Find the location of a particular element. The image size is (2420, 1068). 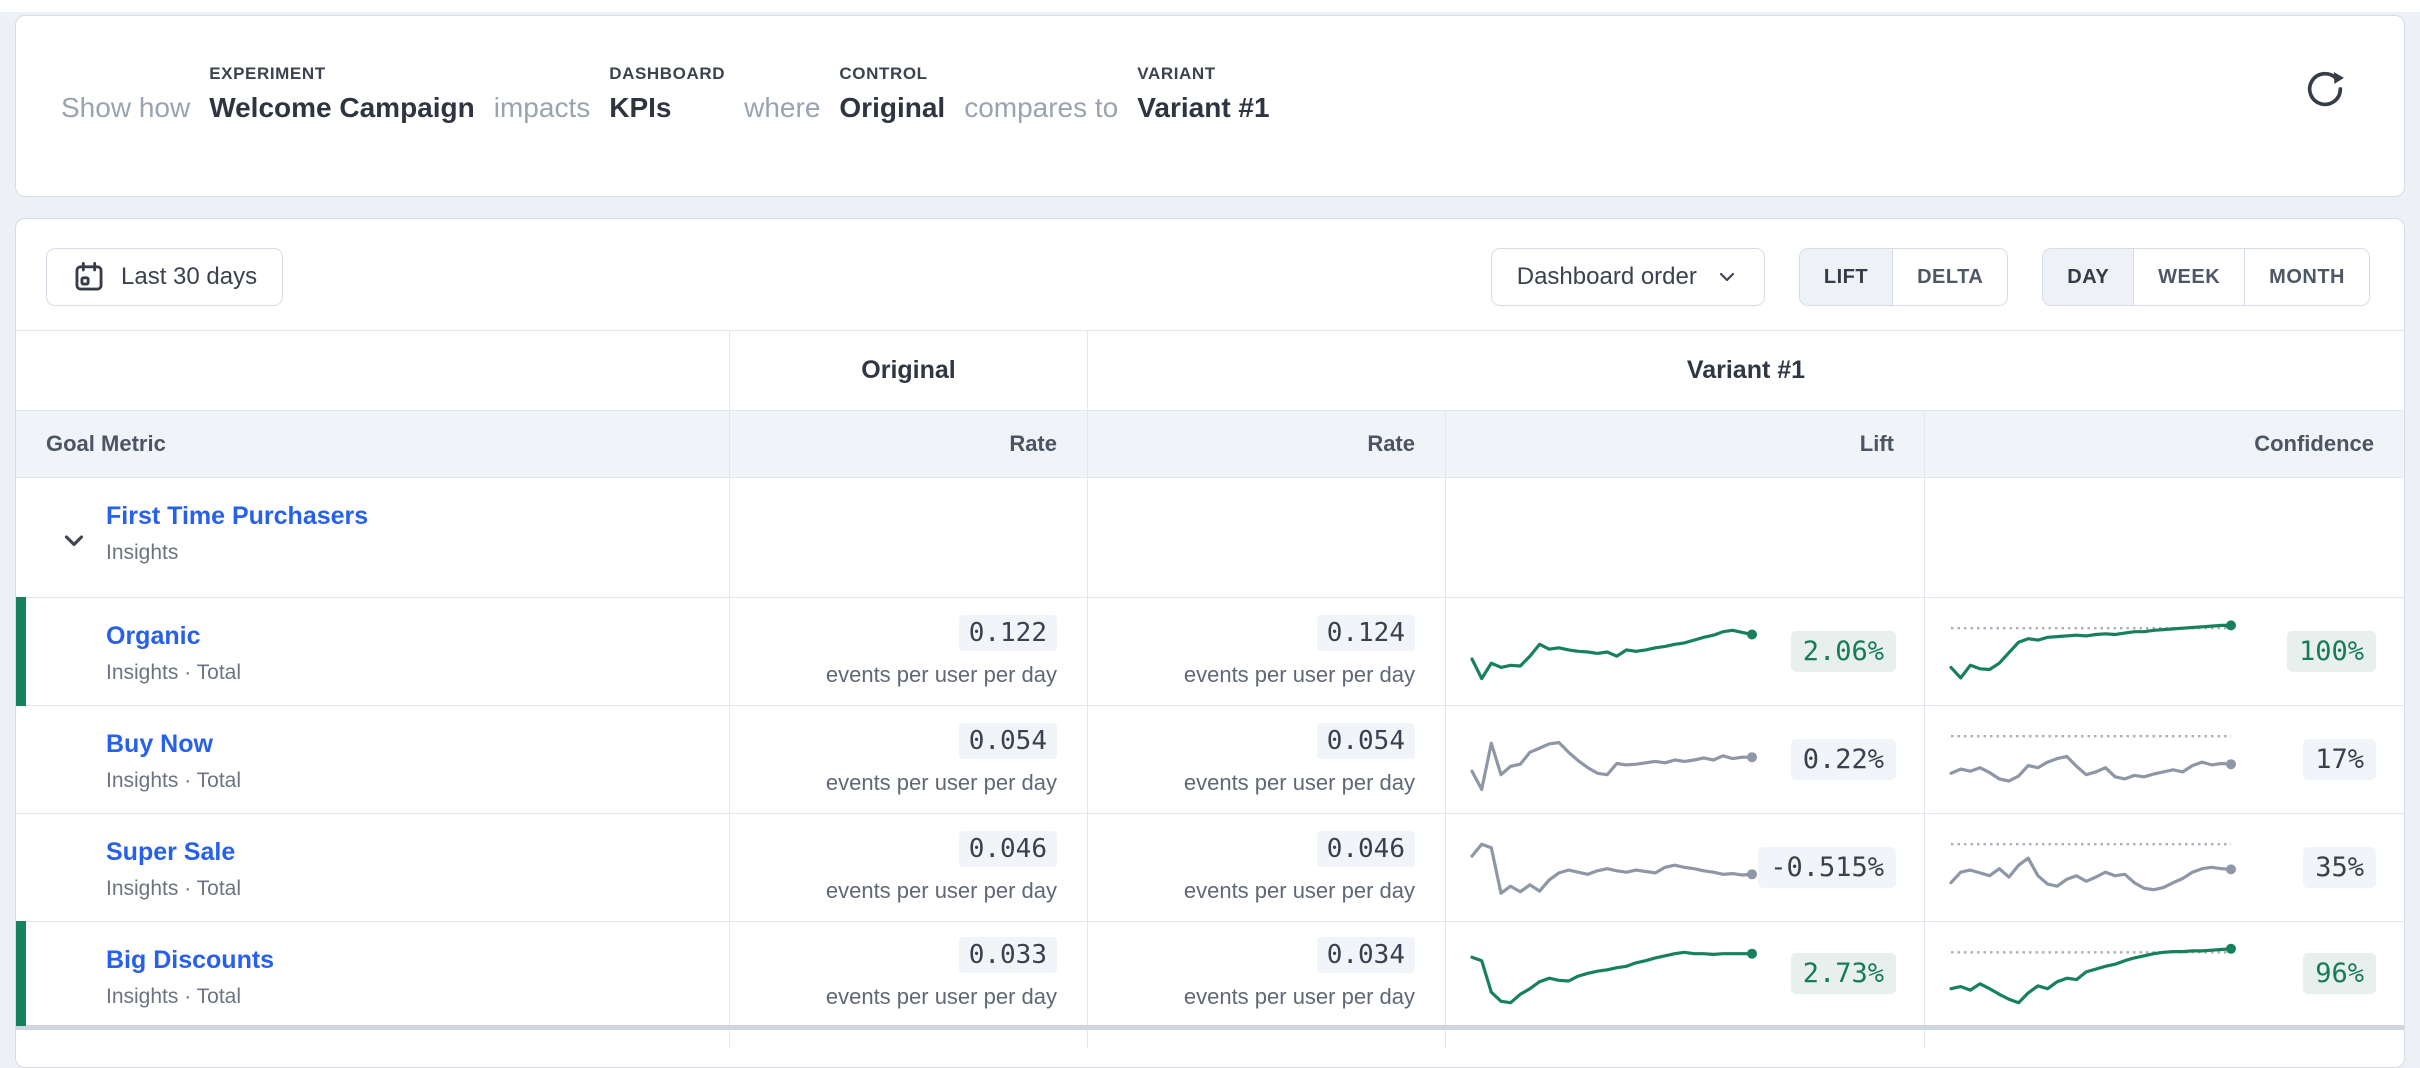

confidence-column-header: Confidence is located at coordinates (2164, 444).